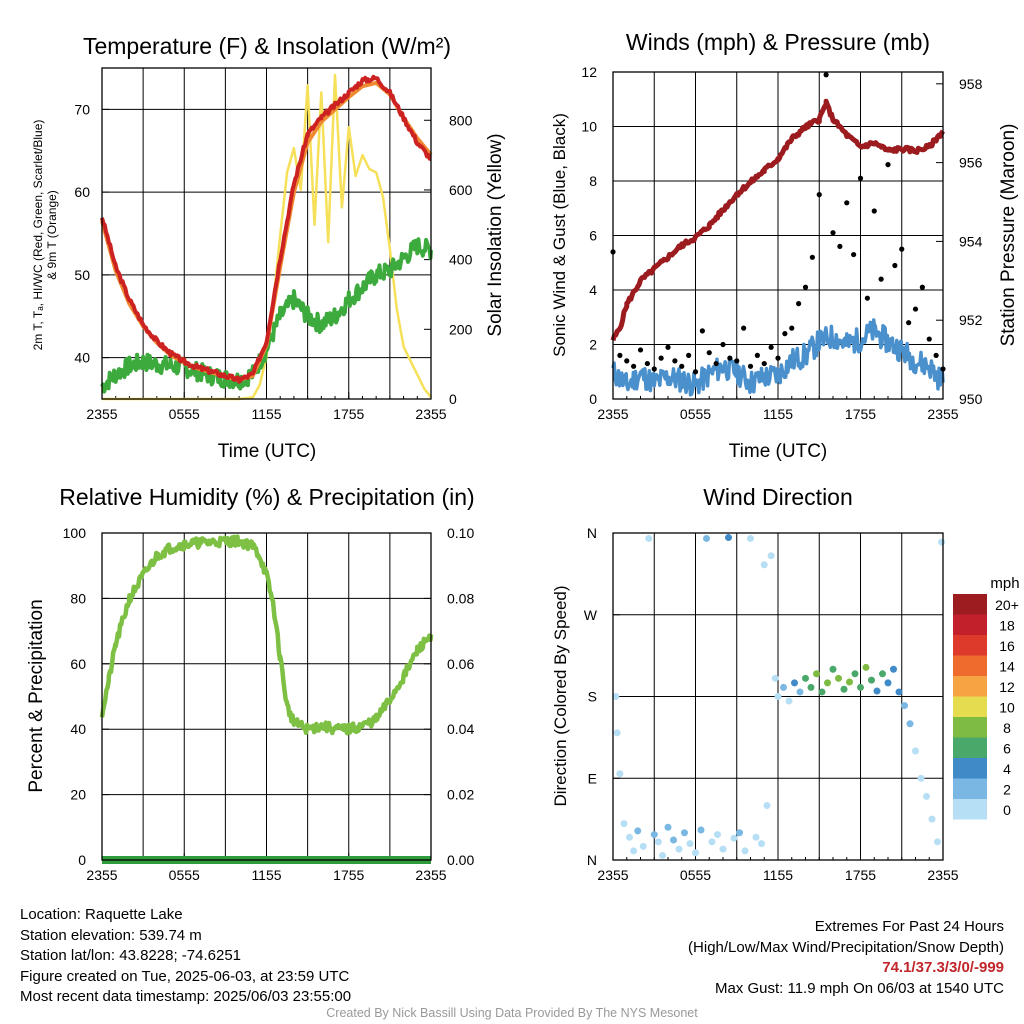  What do you see at coordinates (593, 236) in the screenshot?
I see `y-tick-label: 6` at bounding box center [593, 236].